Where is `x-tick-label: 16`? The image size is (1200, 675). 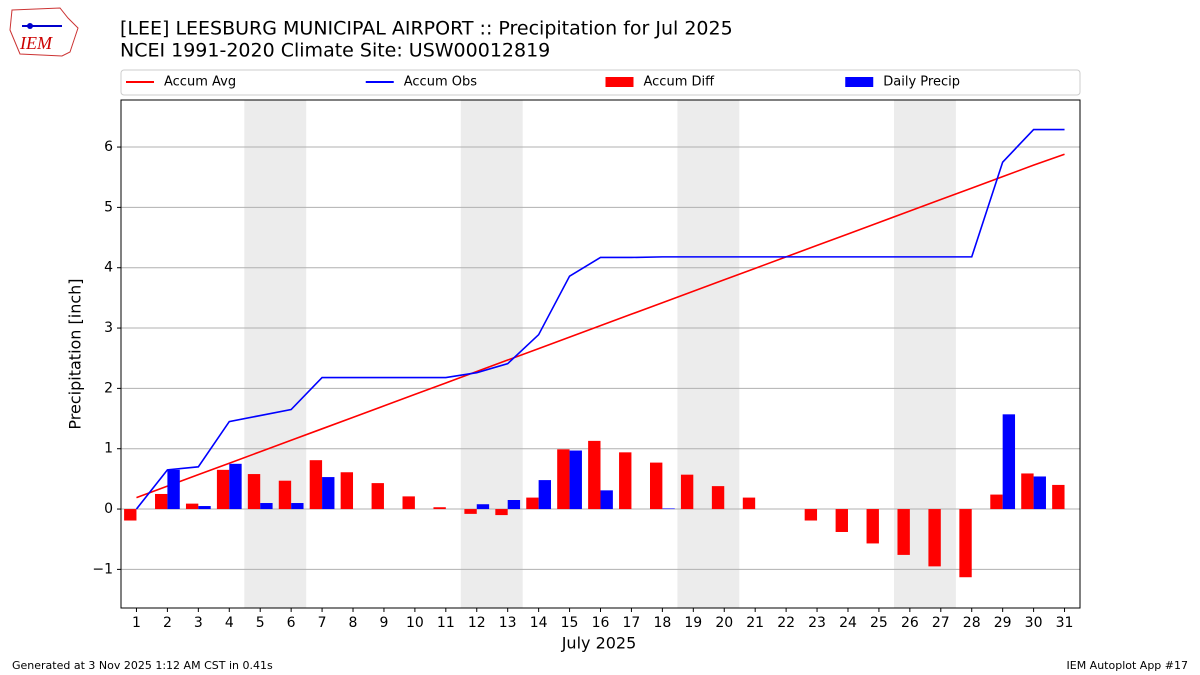 x-tick-label: 16 is located at coordinates (601, 623).